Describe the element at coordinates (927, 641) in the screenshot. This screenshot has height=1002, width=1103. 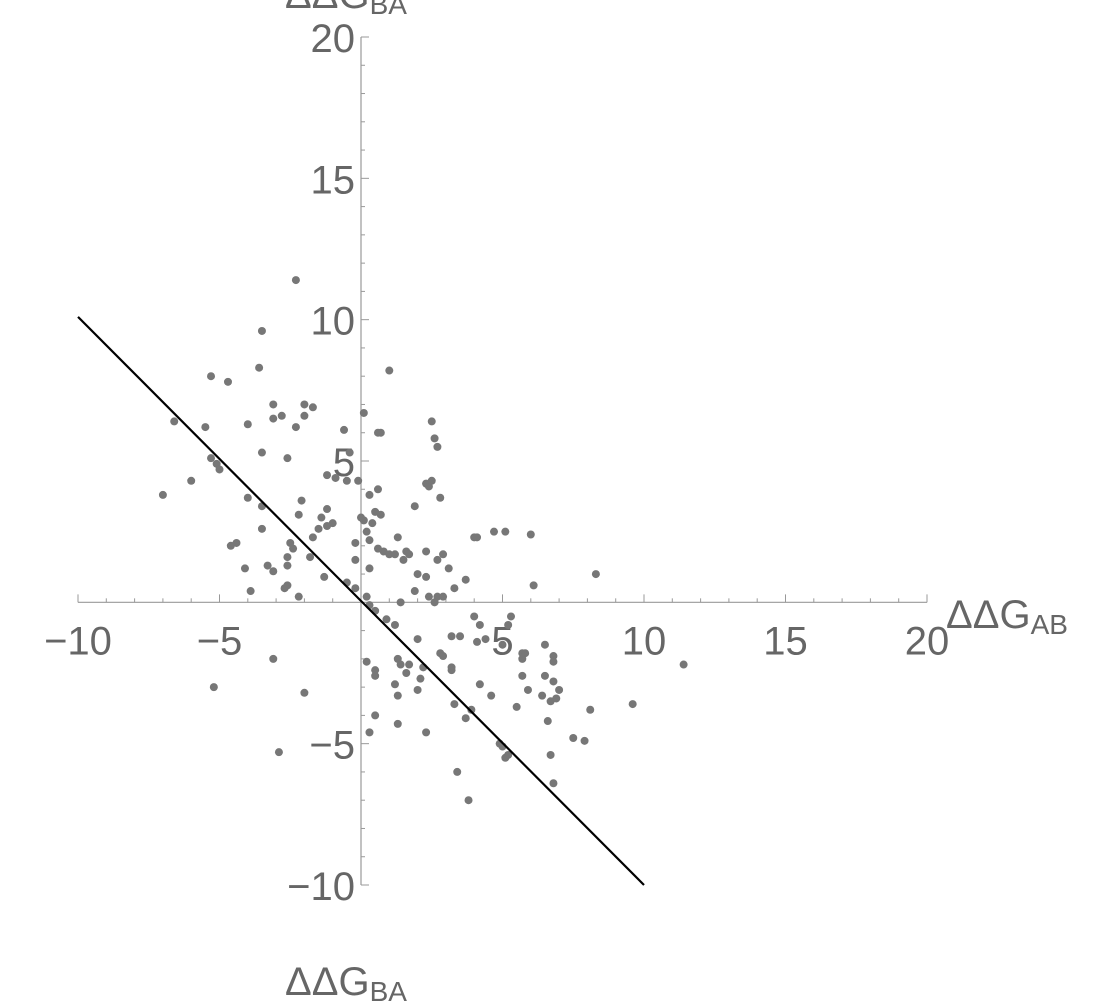
I see `x-tick-label: 20` at that location.